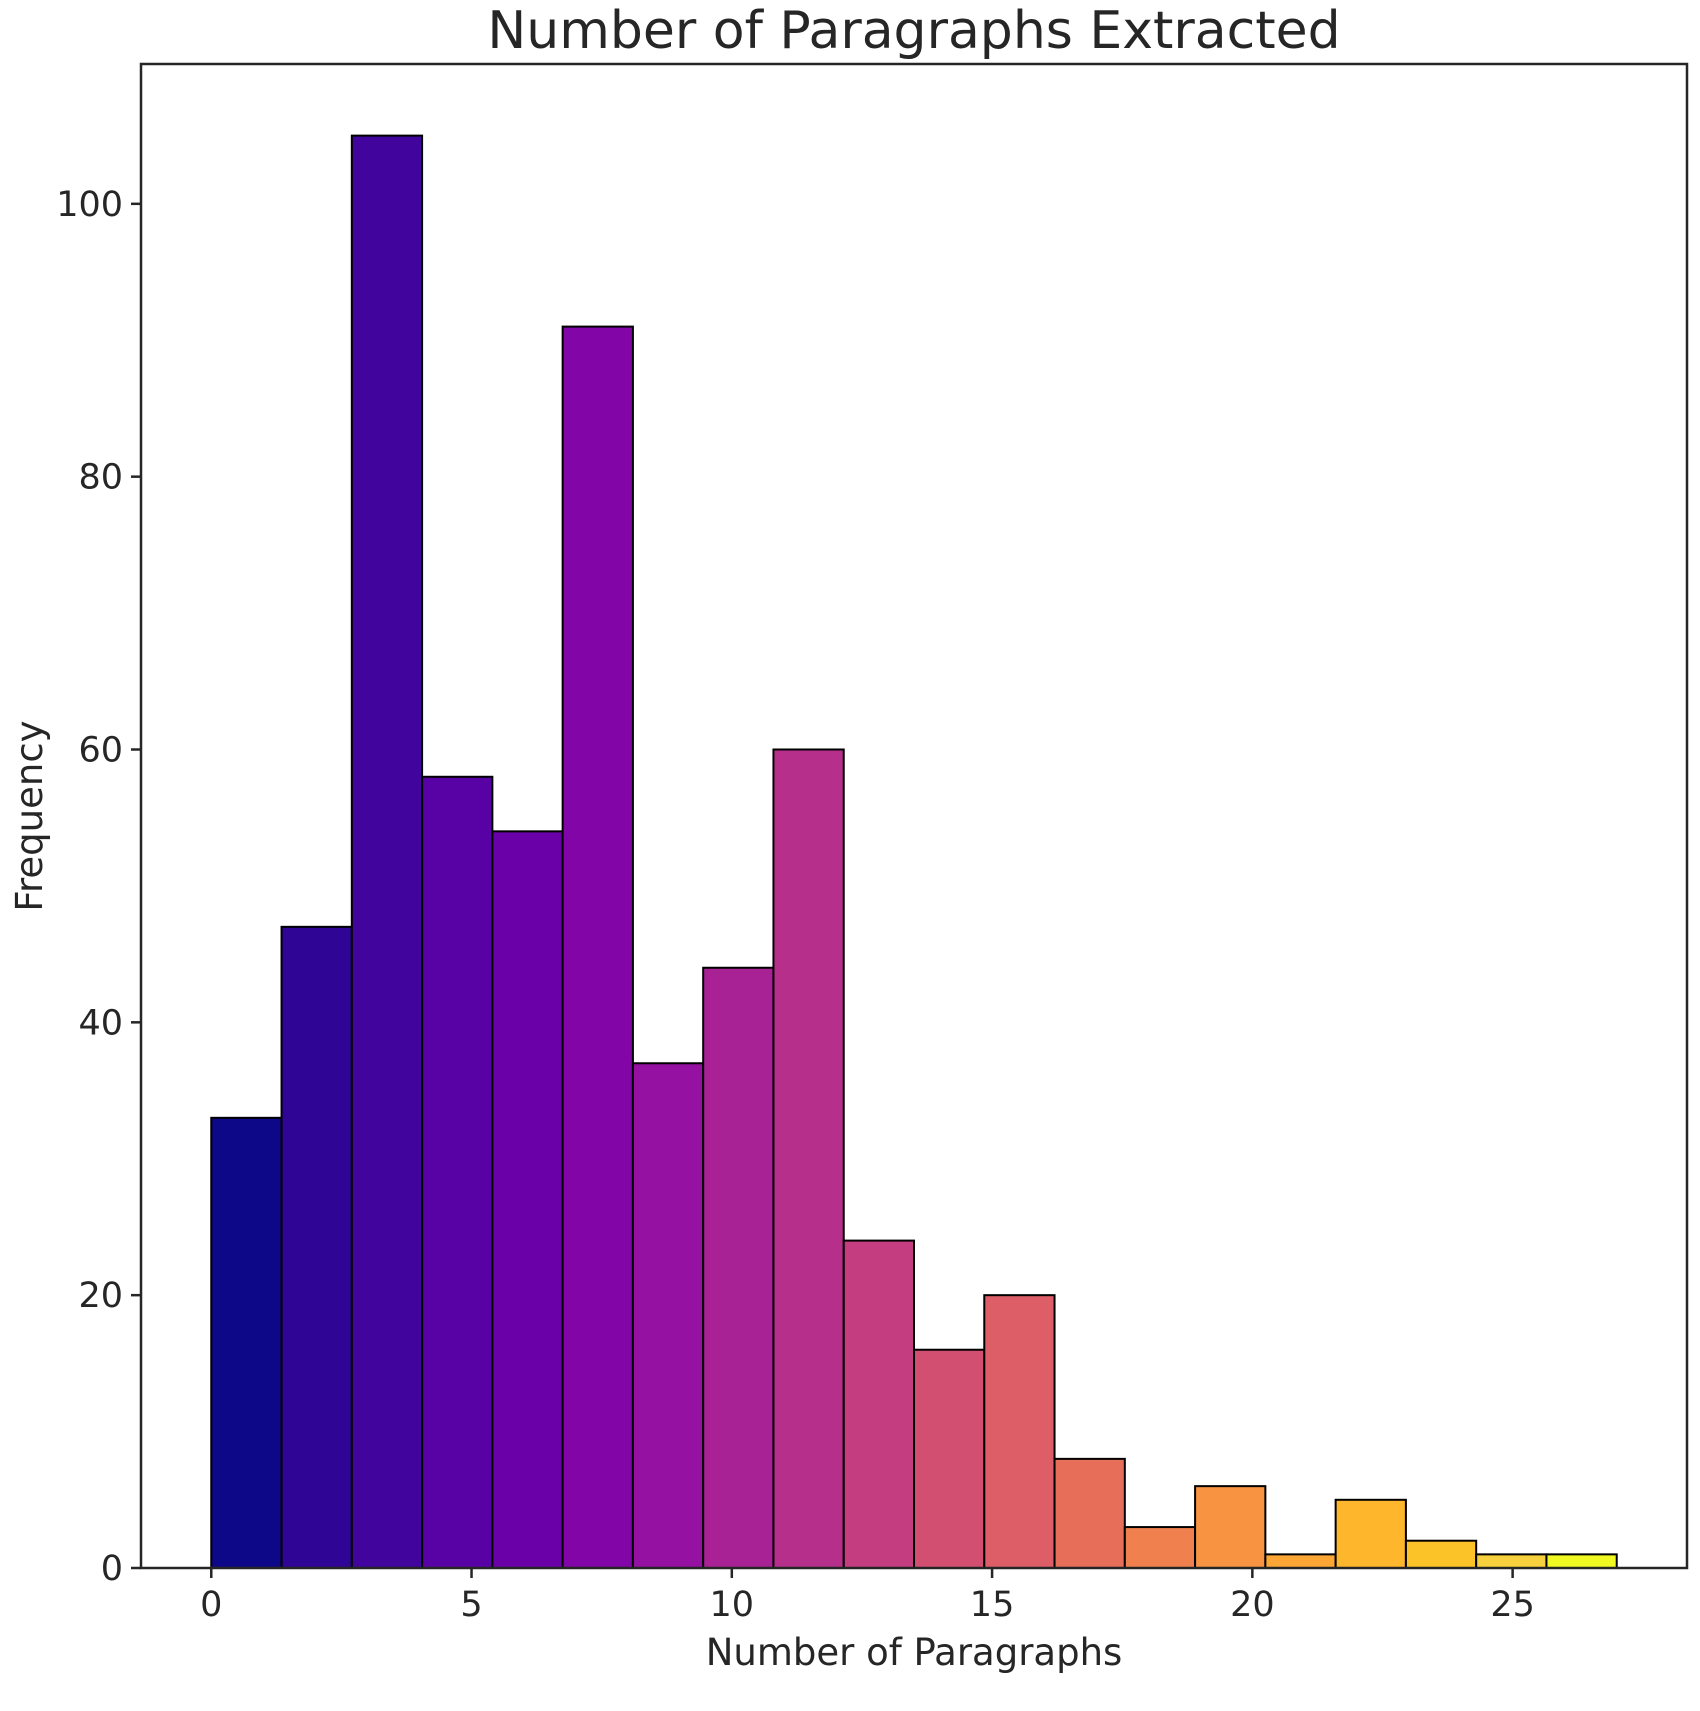  What do you see at coordinates (914, 1652) in the screenshot?
I see `x-axis-label: Number of Paragraphs` at bounding box center [914, 1652].